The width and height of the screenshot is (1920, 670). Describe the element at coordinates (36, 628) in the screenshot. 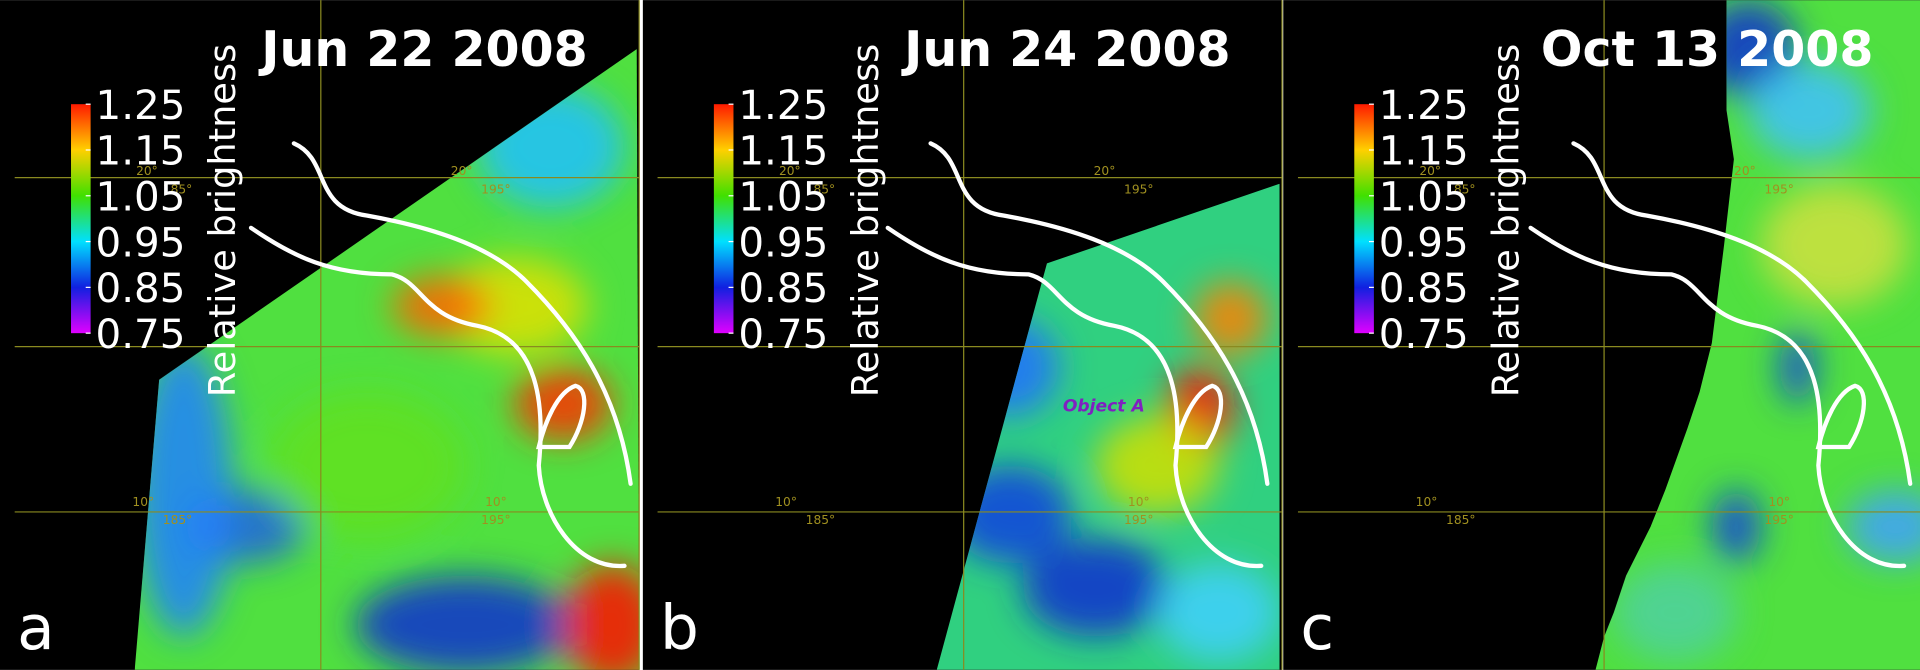

I see `panel-label: a` at that location.